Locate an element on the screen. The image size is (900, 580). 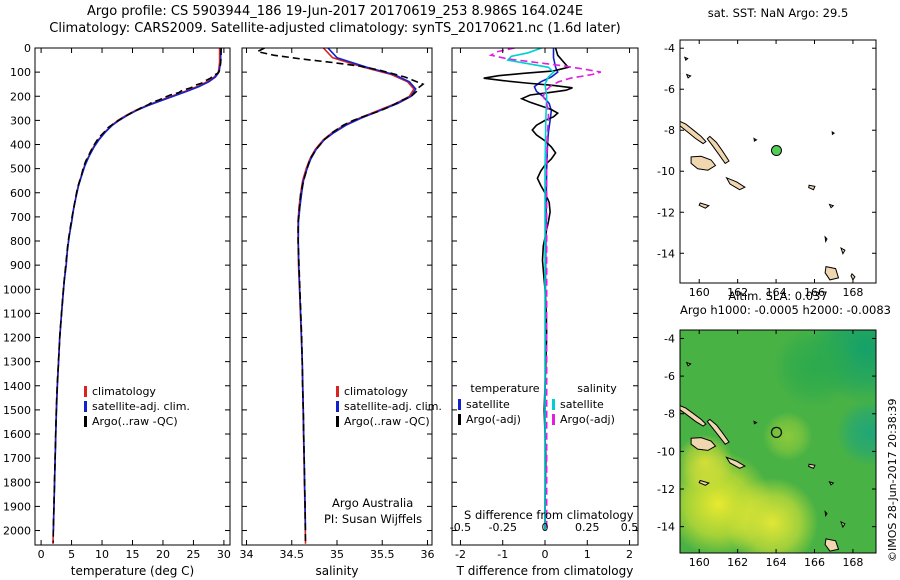
y-tick-label: 1100 is located at coordinates (17, 313).